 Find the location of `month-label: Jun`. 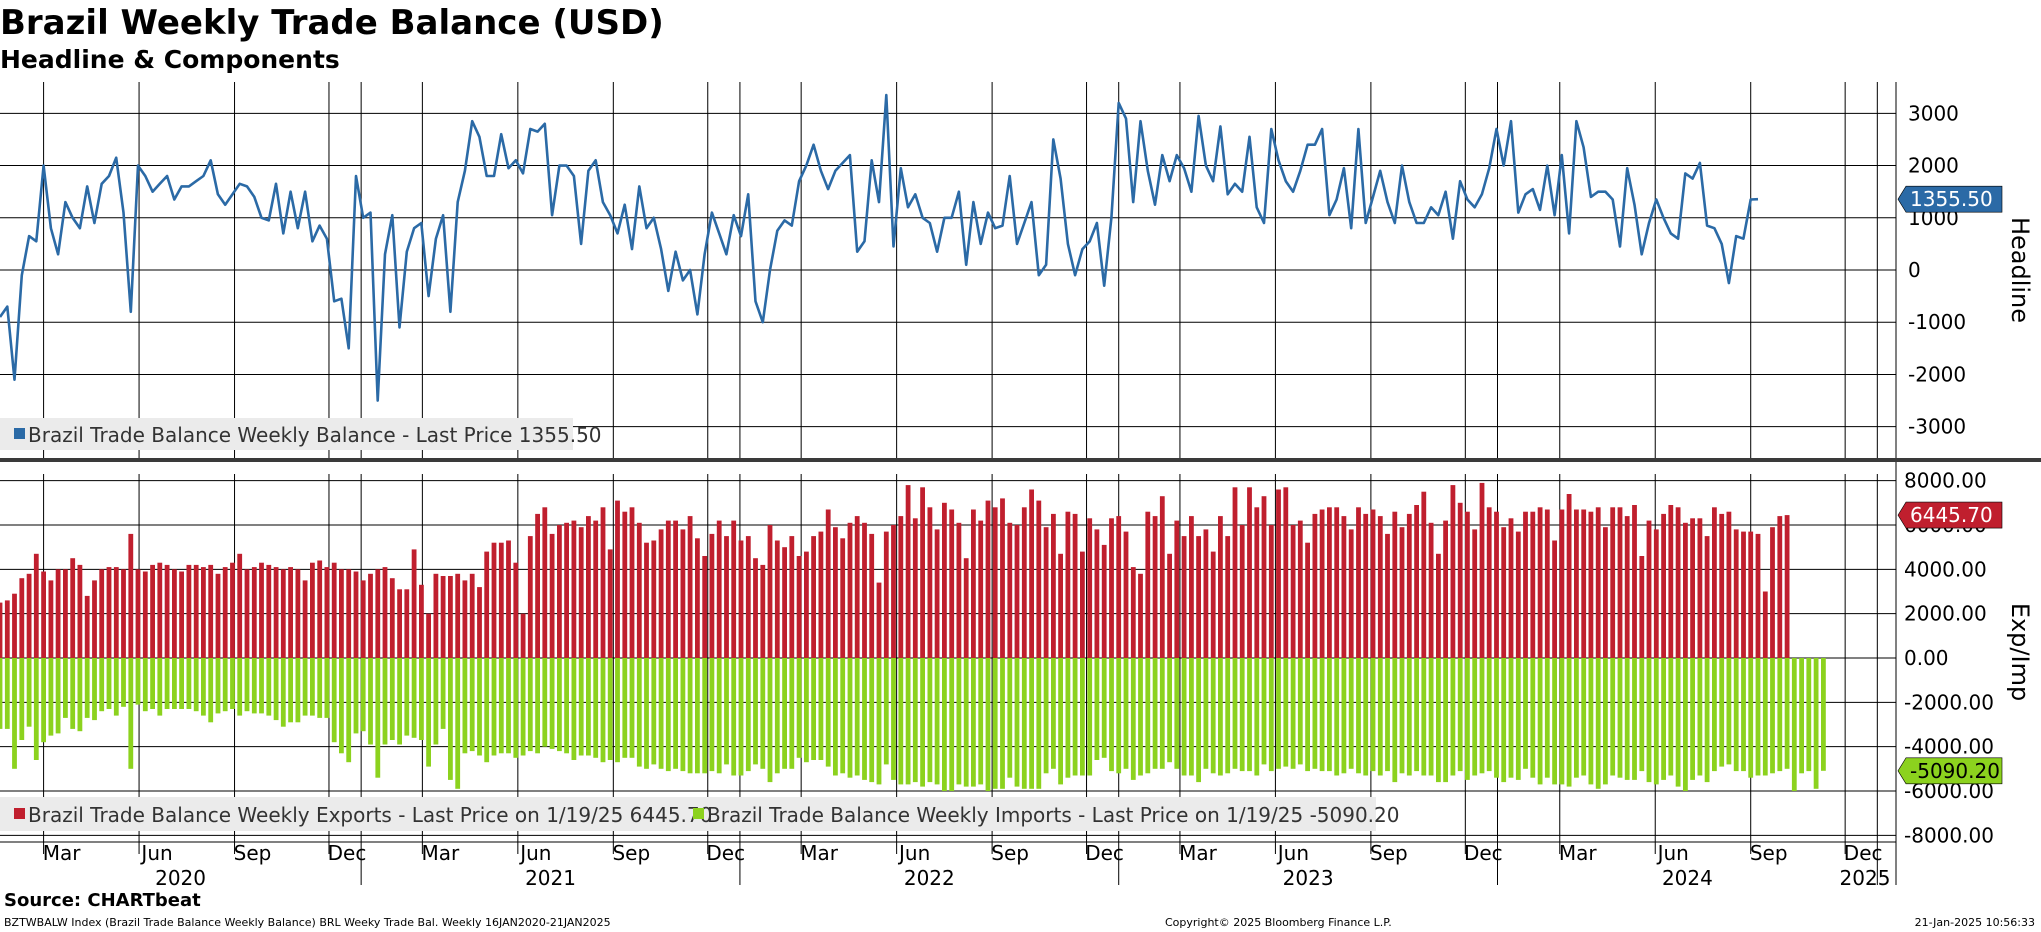

month-label: Jun is located at coordinates (155, 853).